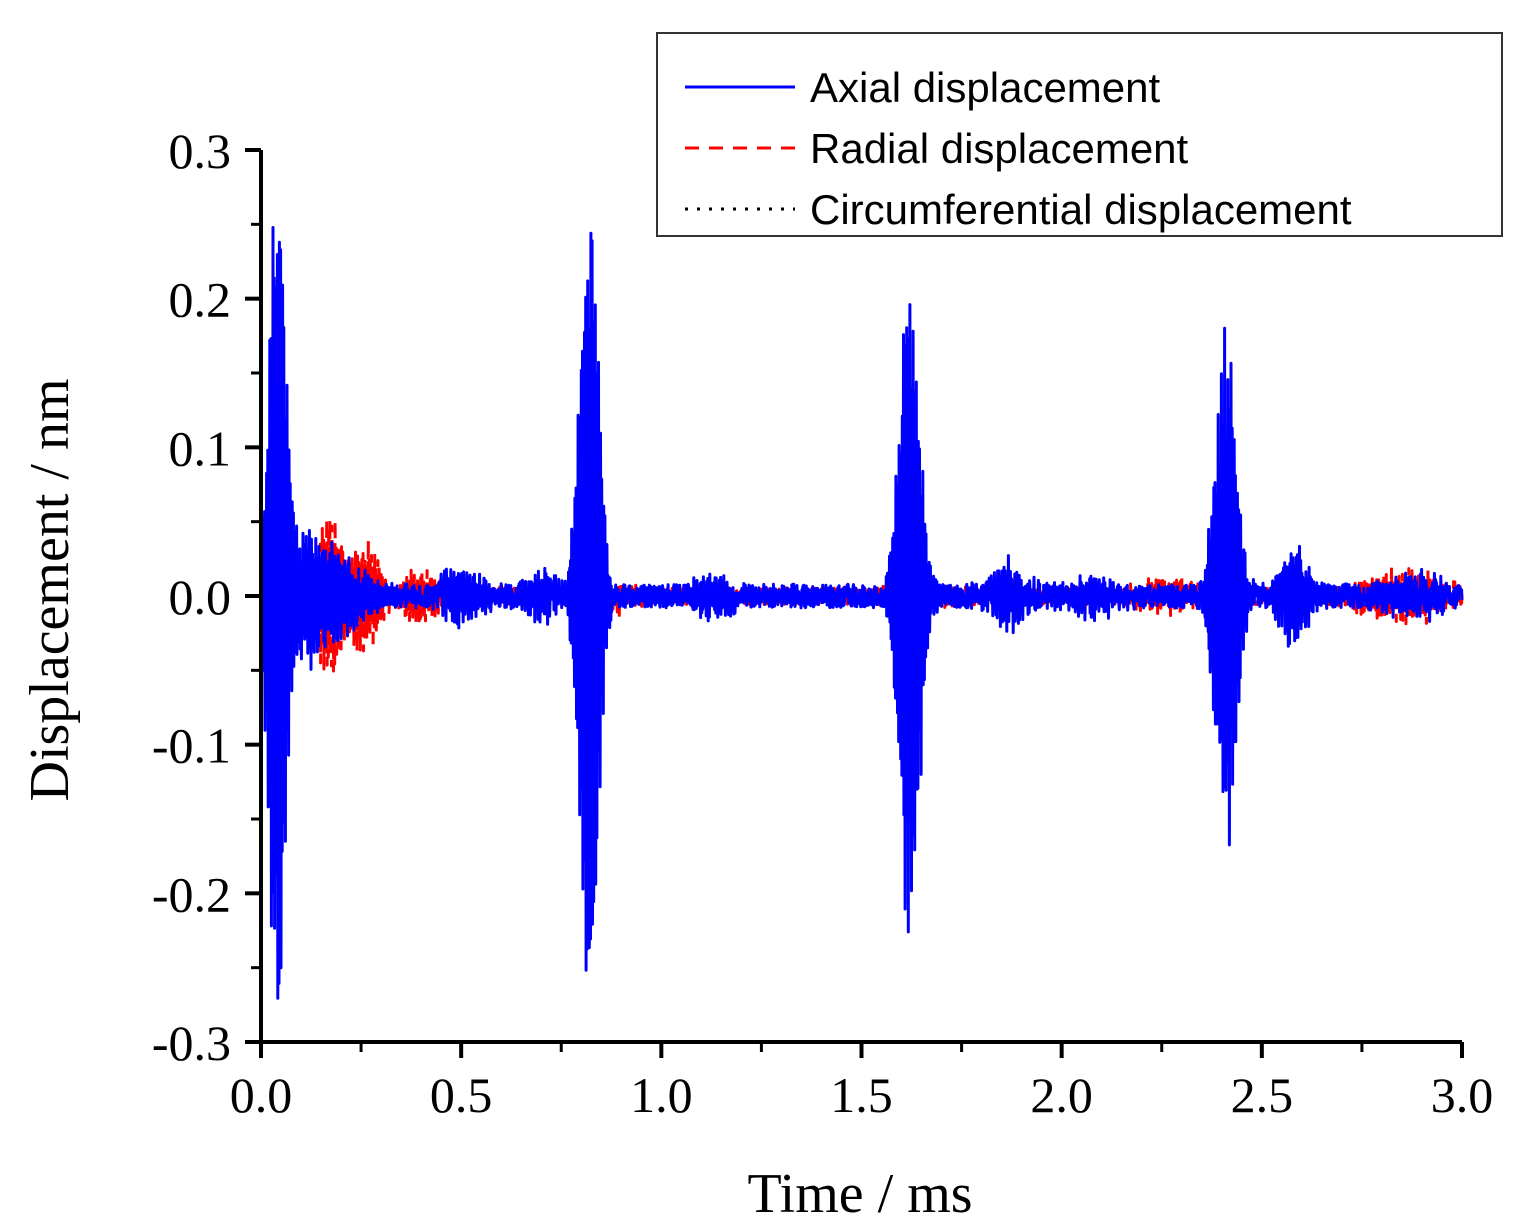 The height and width of the screenshot is (1230, 1525). What do you see at coordinates (200, 300) in the screenshot?
I see `y-tick-label-5: 0.2` at bounding box center [200, 300].